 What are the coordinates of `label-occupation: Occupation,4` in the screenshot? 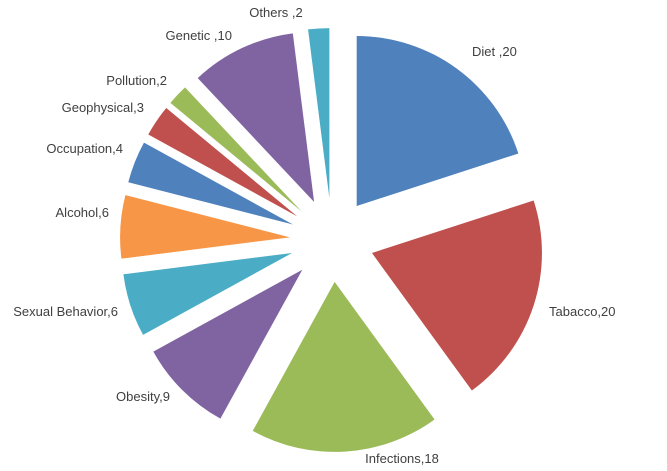 It's located at (84, 148).